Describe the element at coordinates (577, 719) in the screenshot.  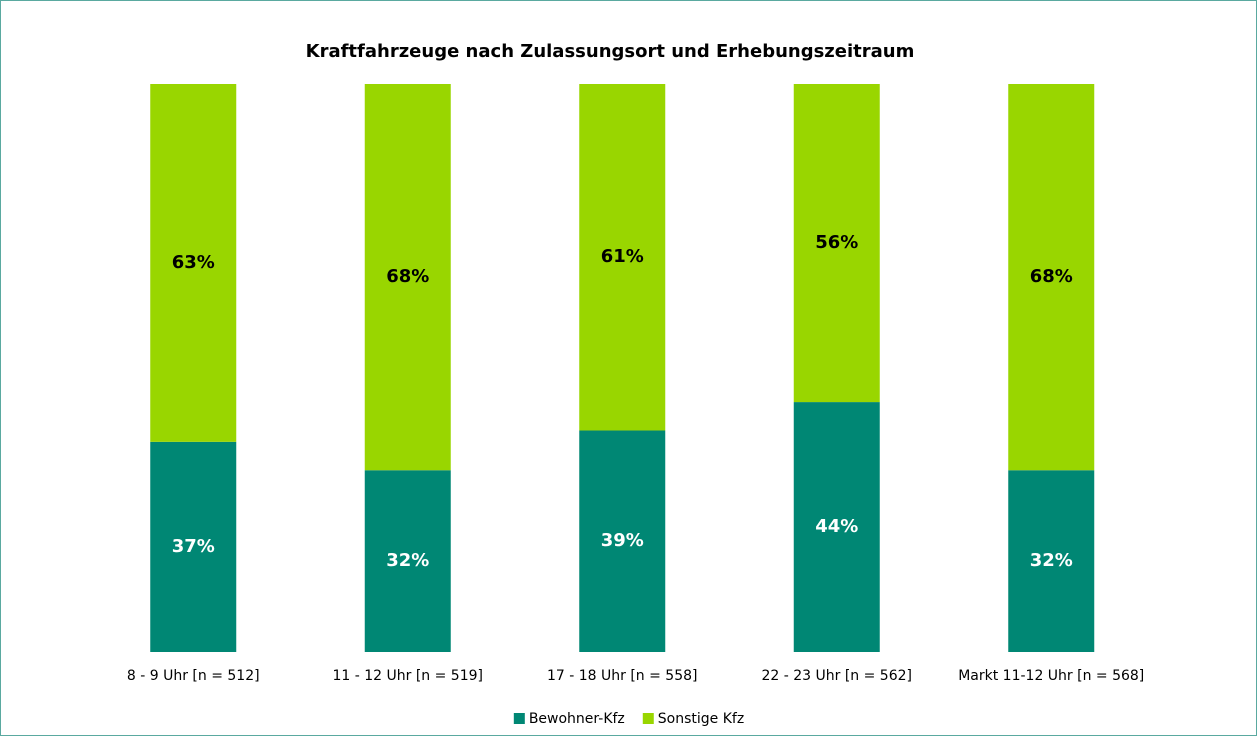
I see `legend-label: Bewohner-Kfz` at that location.